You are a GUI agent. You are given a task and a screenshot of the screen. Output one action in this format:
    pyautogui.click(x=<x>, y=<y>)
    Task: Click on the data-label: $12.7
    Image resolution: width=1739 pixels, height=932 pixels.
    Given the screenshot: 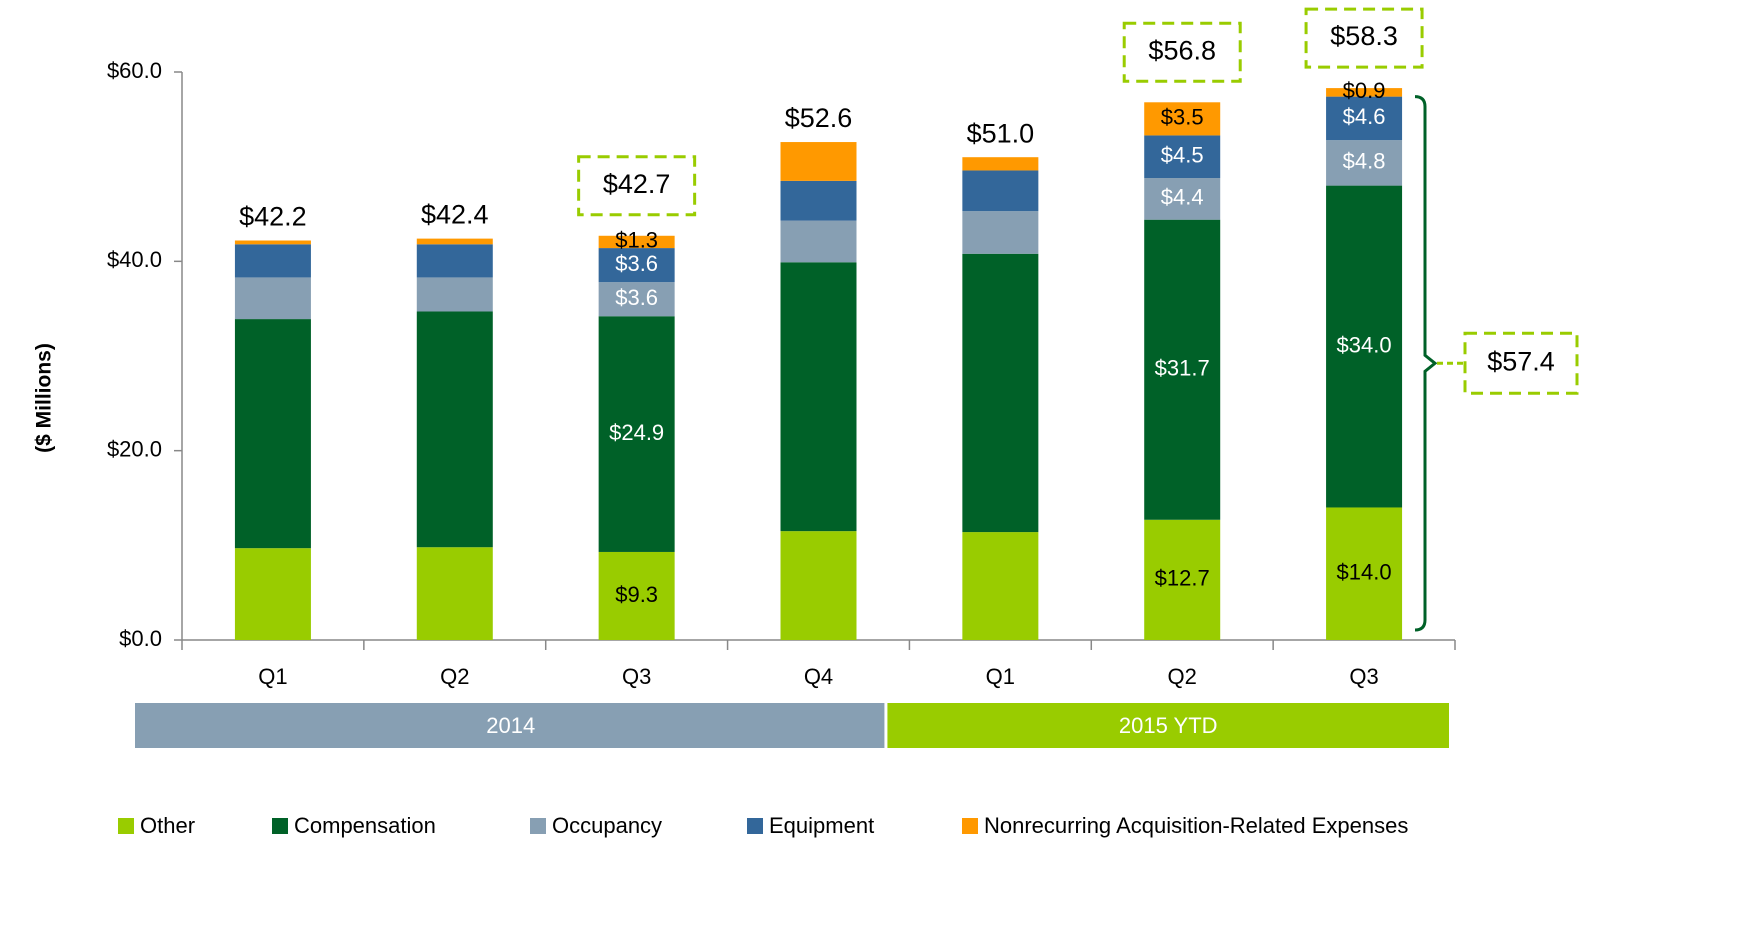 What is the action you would take?
    pyautogui.click(x=1182, y=578)
    